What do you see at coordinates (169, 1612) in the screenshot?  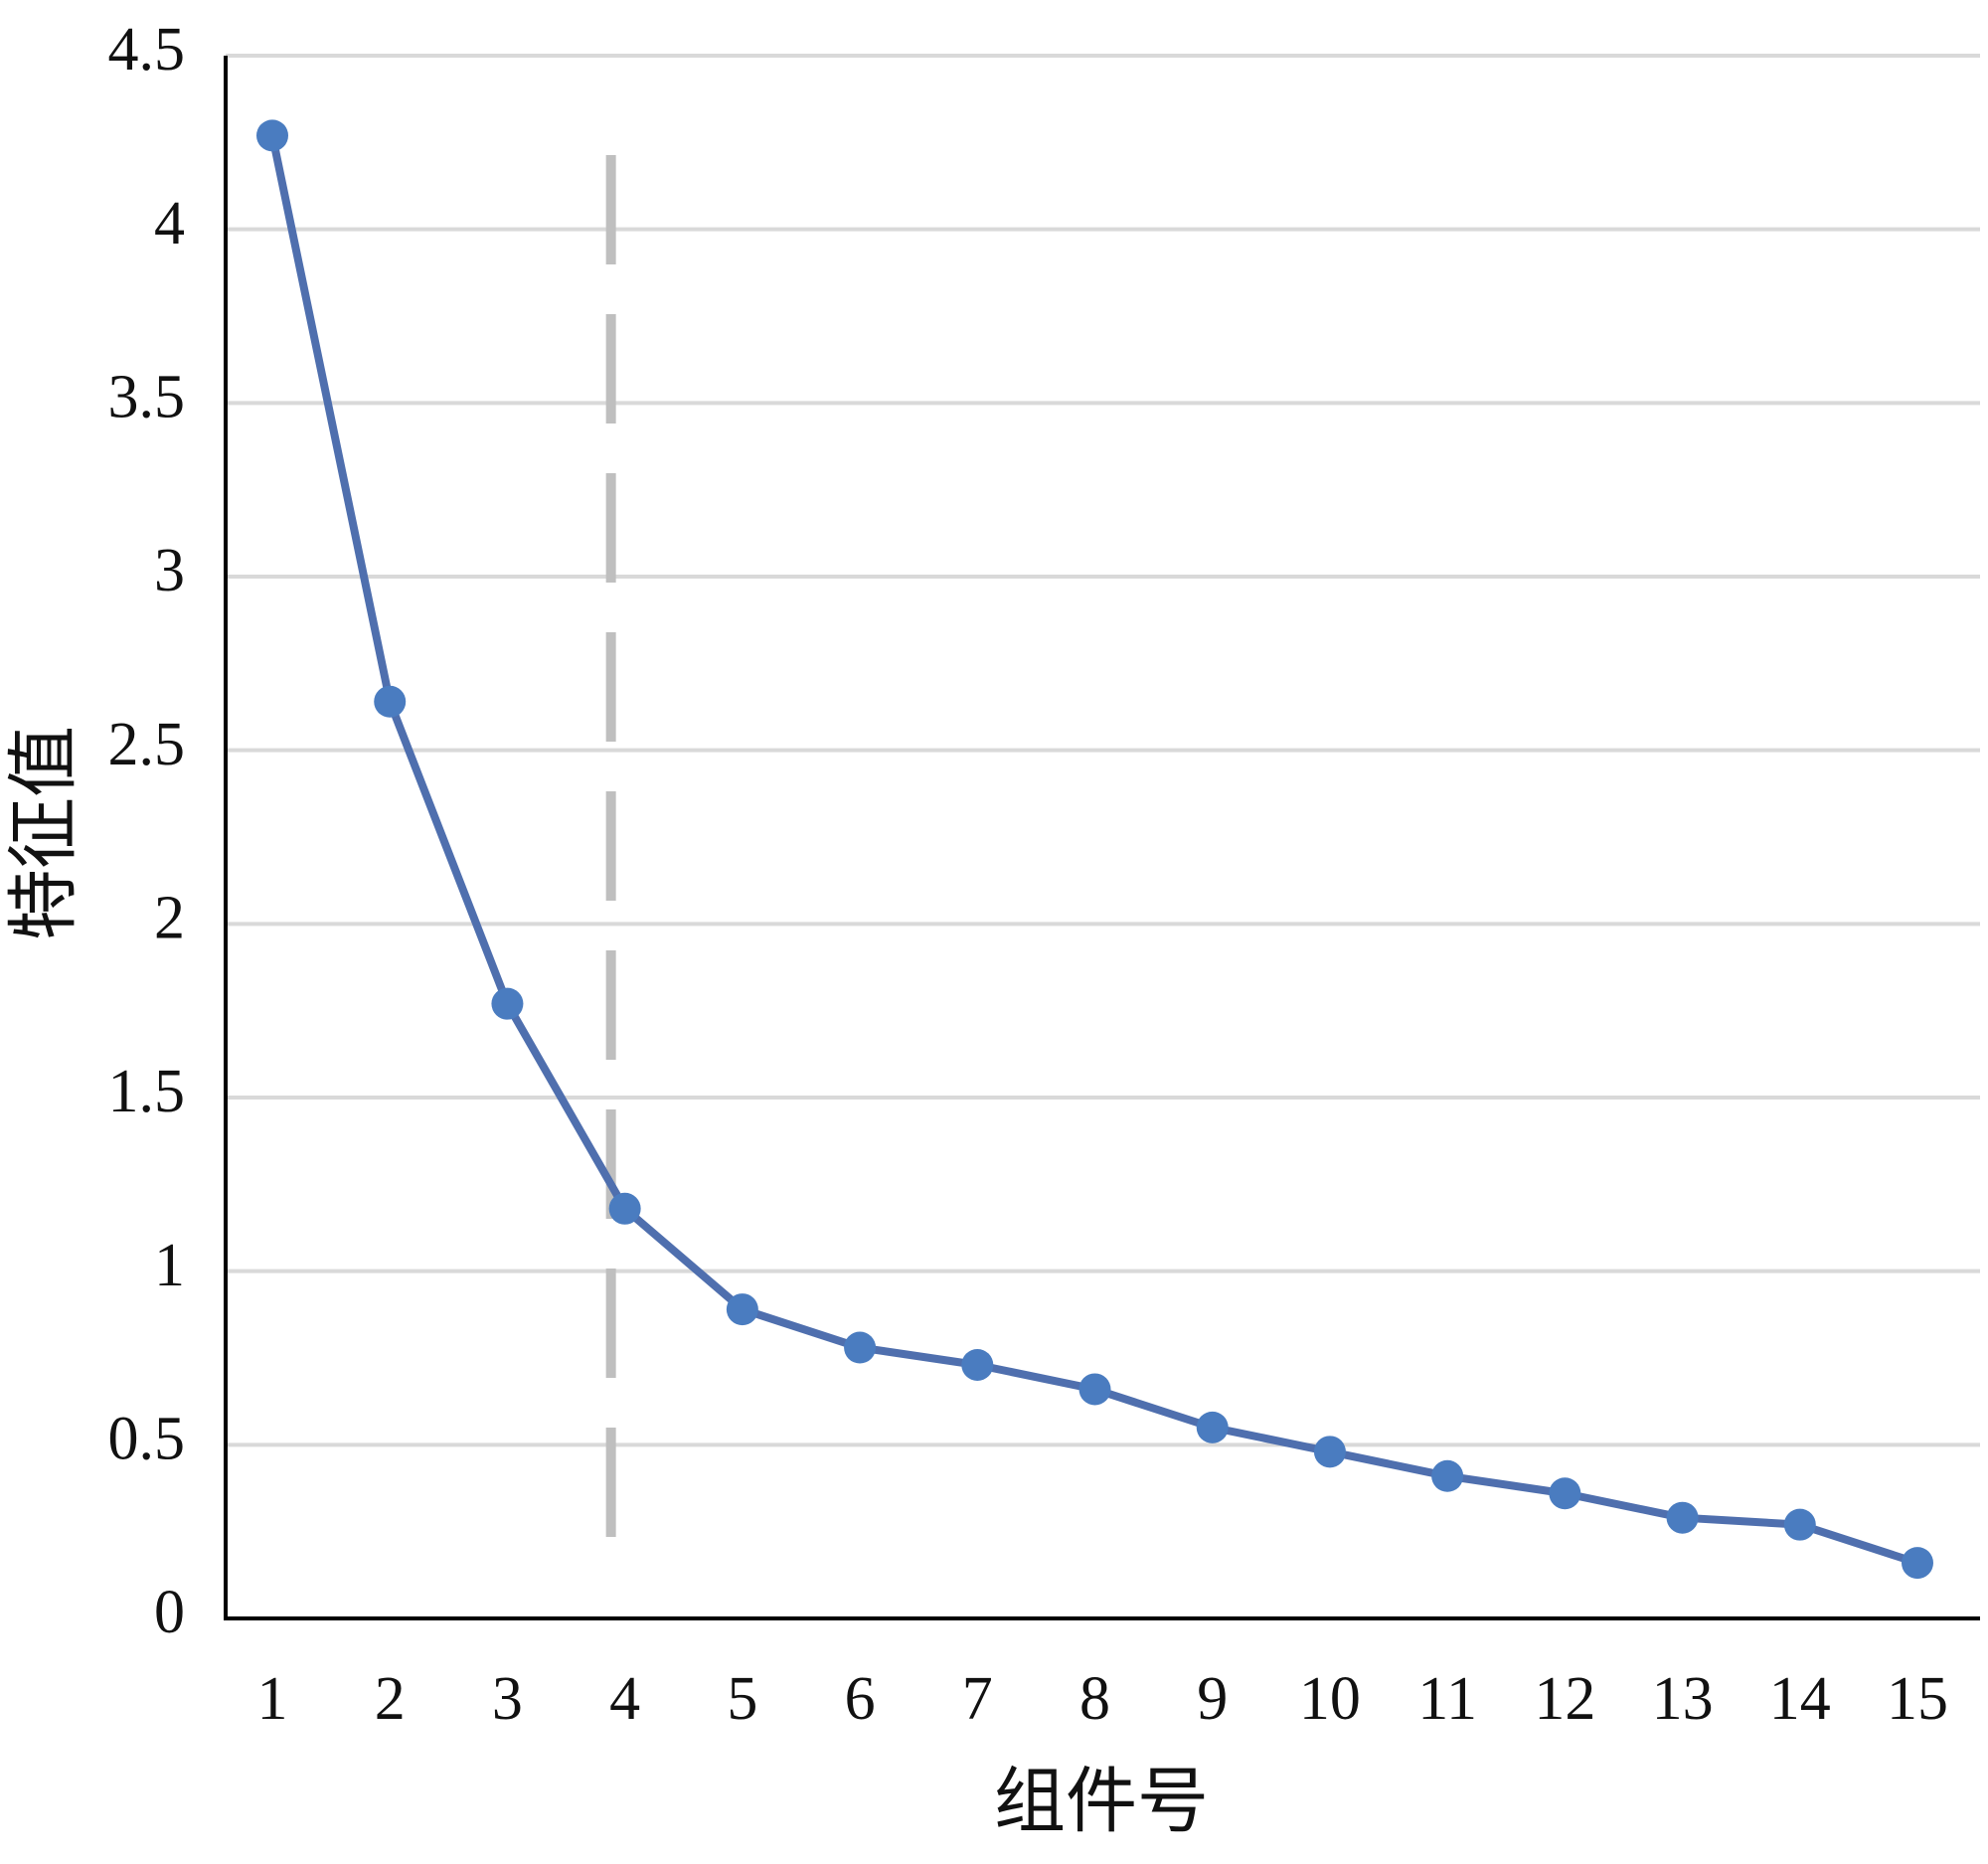 I see `y-tick-label: 0` at bounding box center [169, 1612].